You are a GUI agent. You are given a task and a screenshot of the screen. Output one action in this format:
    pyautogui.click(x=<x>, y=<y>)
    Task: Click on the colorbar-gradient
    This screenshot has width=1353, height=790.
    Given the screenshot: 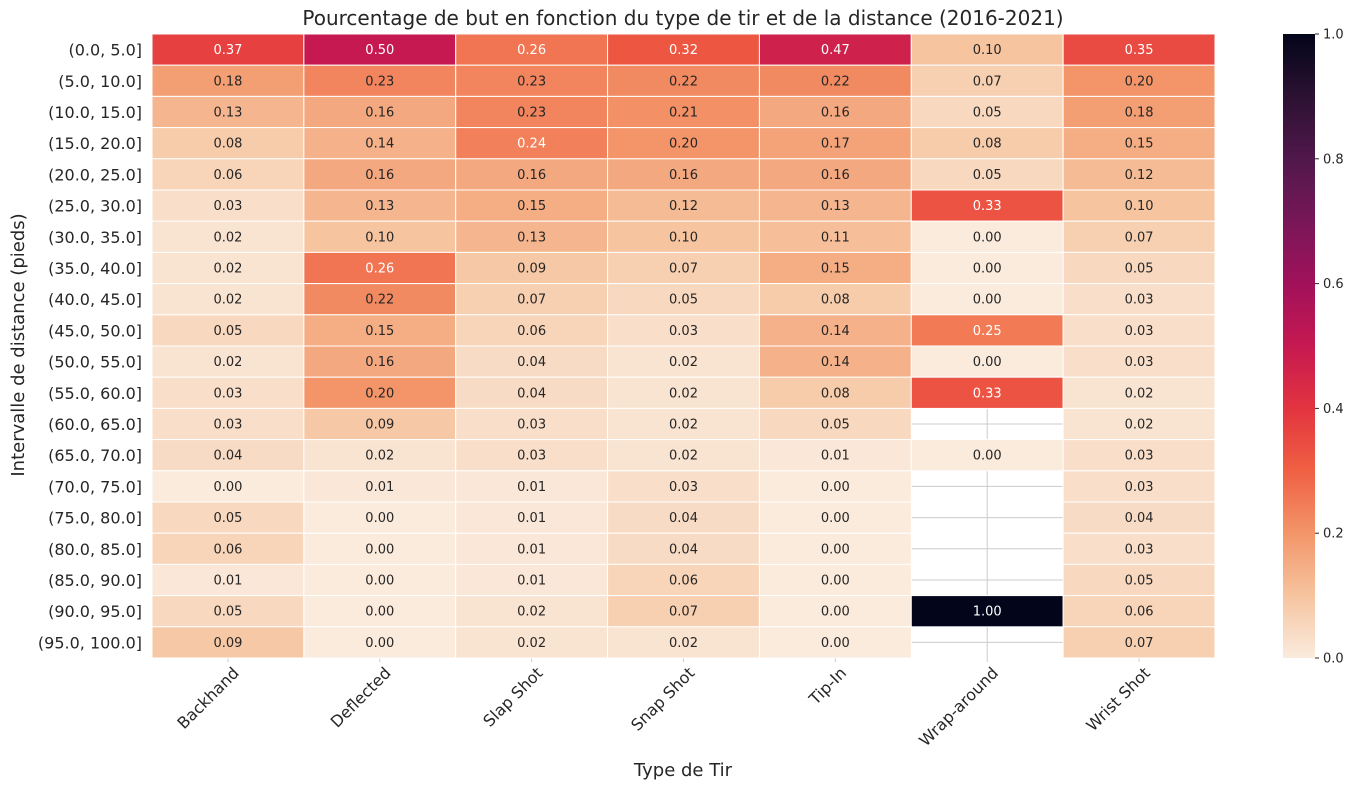 What is the action you would take?
    pyautogui.click(x=1299, y=346)
    